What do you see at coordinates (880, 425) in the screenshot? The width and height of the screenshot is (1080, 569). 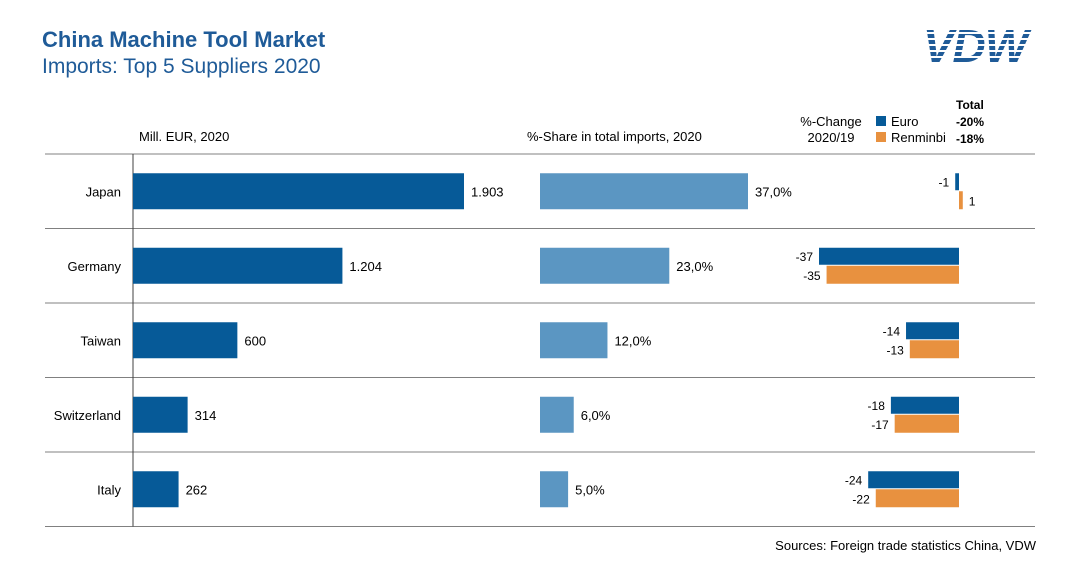 I see `renminbi-change-label: -17` at bounding box center [880, 425].